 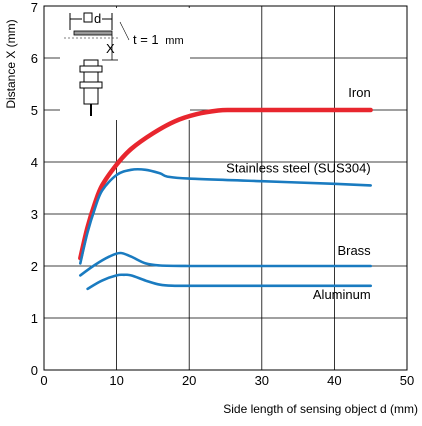 I want to click on thickness-unit: mm, so click(x=174, y=41).